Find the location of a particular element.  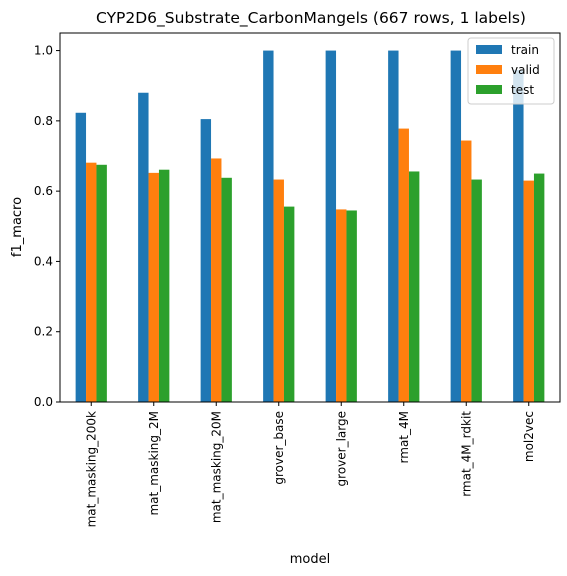

bar-test-grover_large is located at coordinates (351, 306).